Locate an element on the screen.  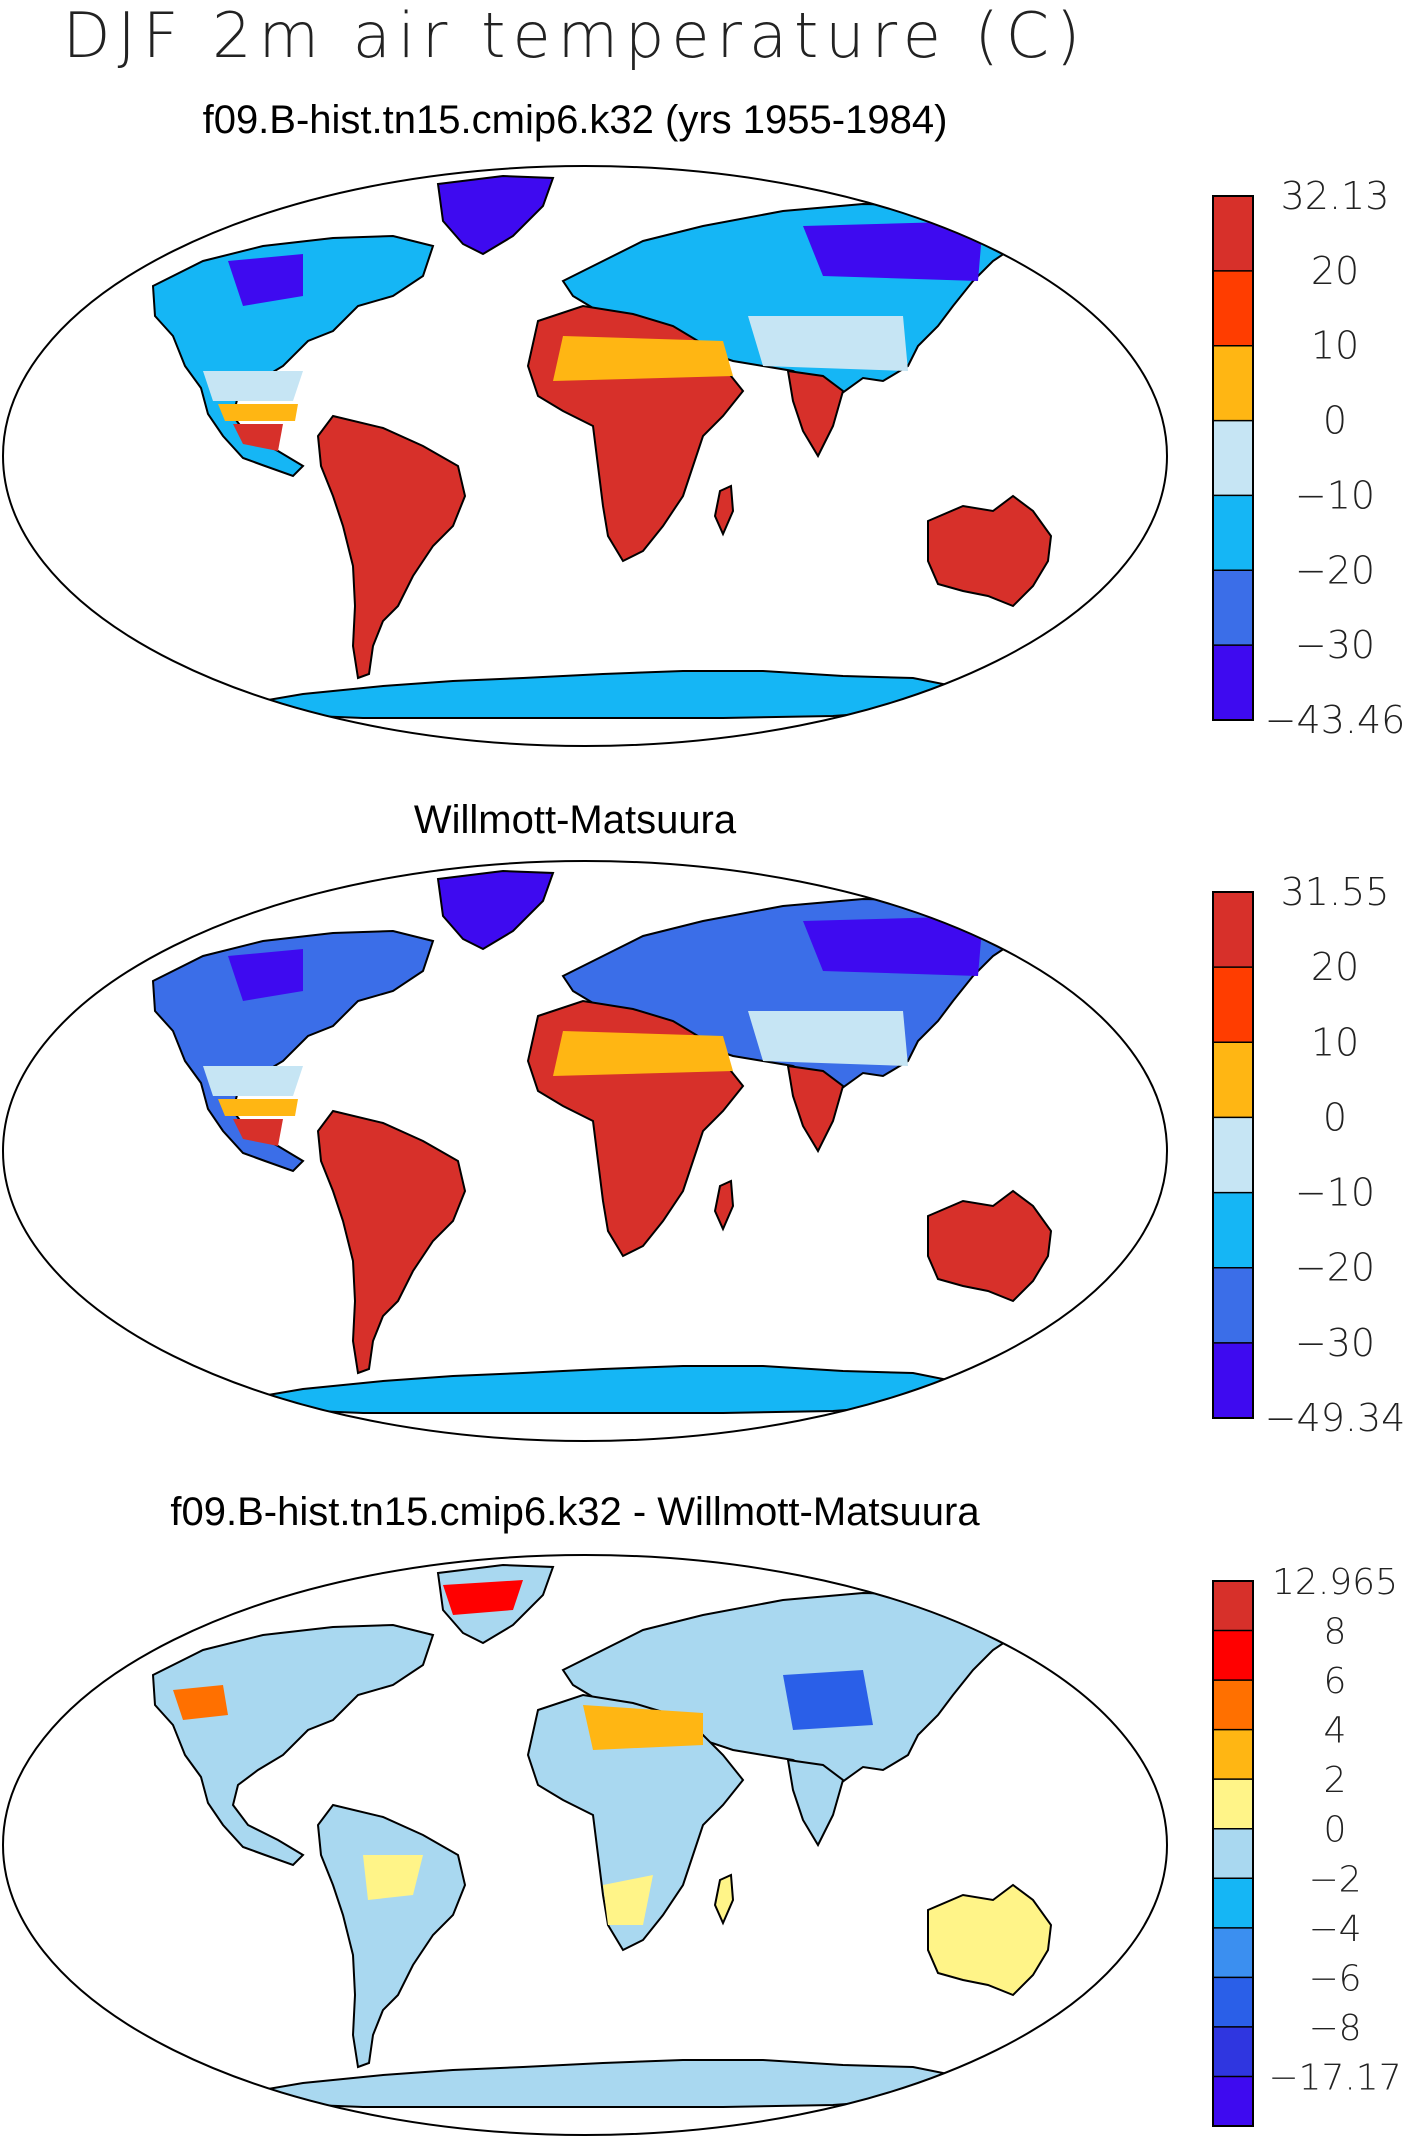
colorbar-1: 32.13 20 10 0 −10 −20 −30 −43.46 is located at coordinates (1309, 458).